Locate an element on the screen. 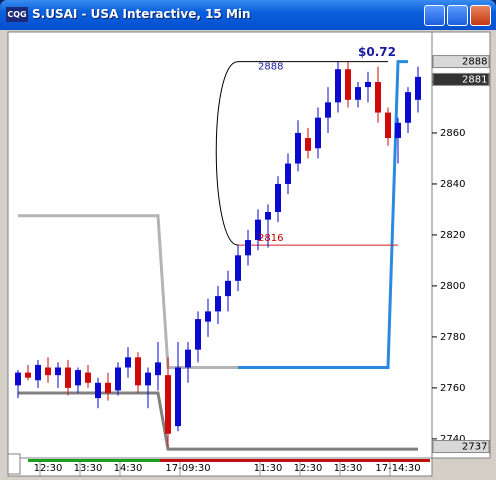 The width and height of the screenshot is (496, 480). corner-box is located at coordinates (14, 464).